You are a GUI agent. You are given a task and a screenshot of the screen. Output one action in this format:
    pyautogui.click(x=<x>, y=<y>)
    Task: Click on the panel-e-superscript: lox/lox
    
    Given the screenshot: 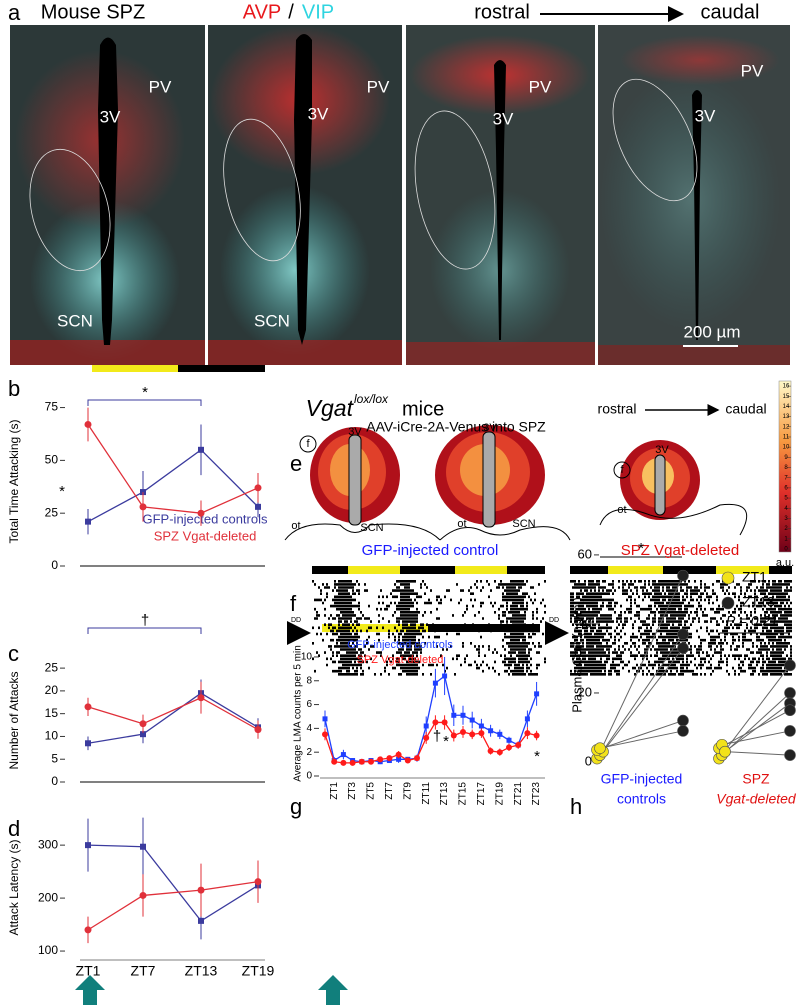 What is the action you would take?
    pyautogui.click(x=371, y=399)
    